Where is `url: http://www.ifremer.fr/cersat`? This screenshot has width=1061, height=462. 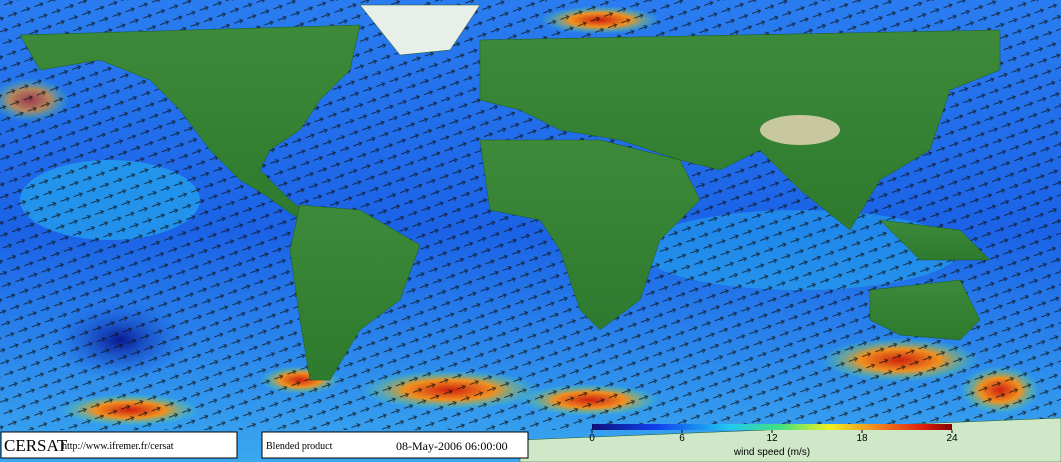 url: http://www.ifremer.fr/cersat is located at coordinates (118, 446).